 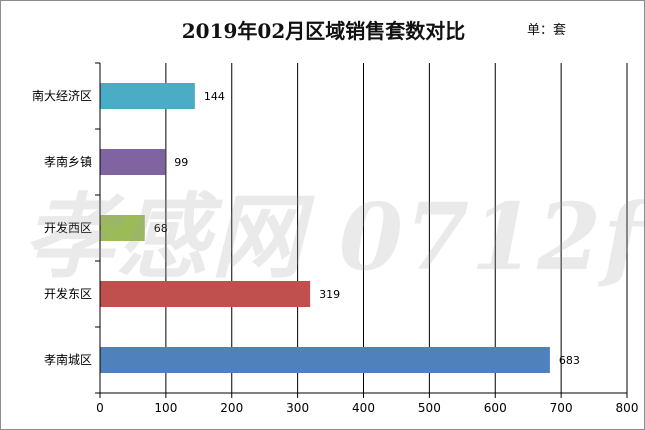 What do you see at coordinates (569, 360) in the screenshot?
I see `data-label: 683` at bounding box center [569, 360].